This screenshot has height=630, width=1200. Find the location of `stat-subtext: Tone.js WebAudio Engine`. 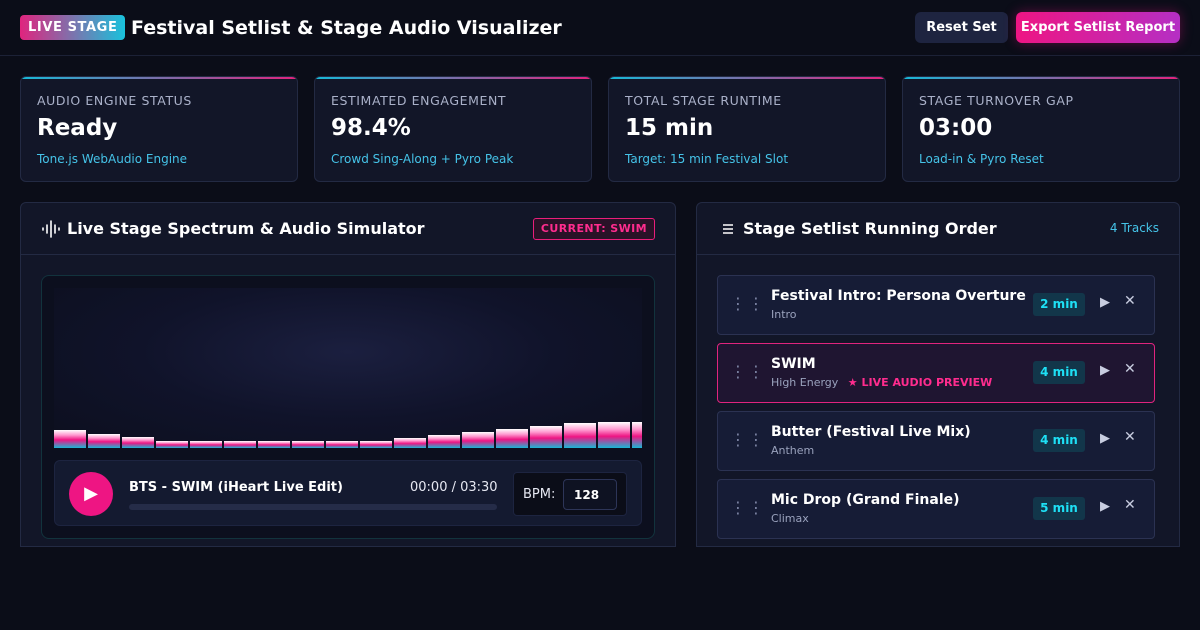

stat-subtext: Tone.js WebAudio Engine is located at coordinates (112, 159).